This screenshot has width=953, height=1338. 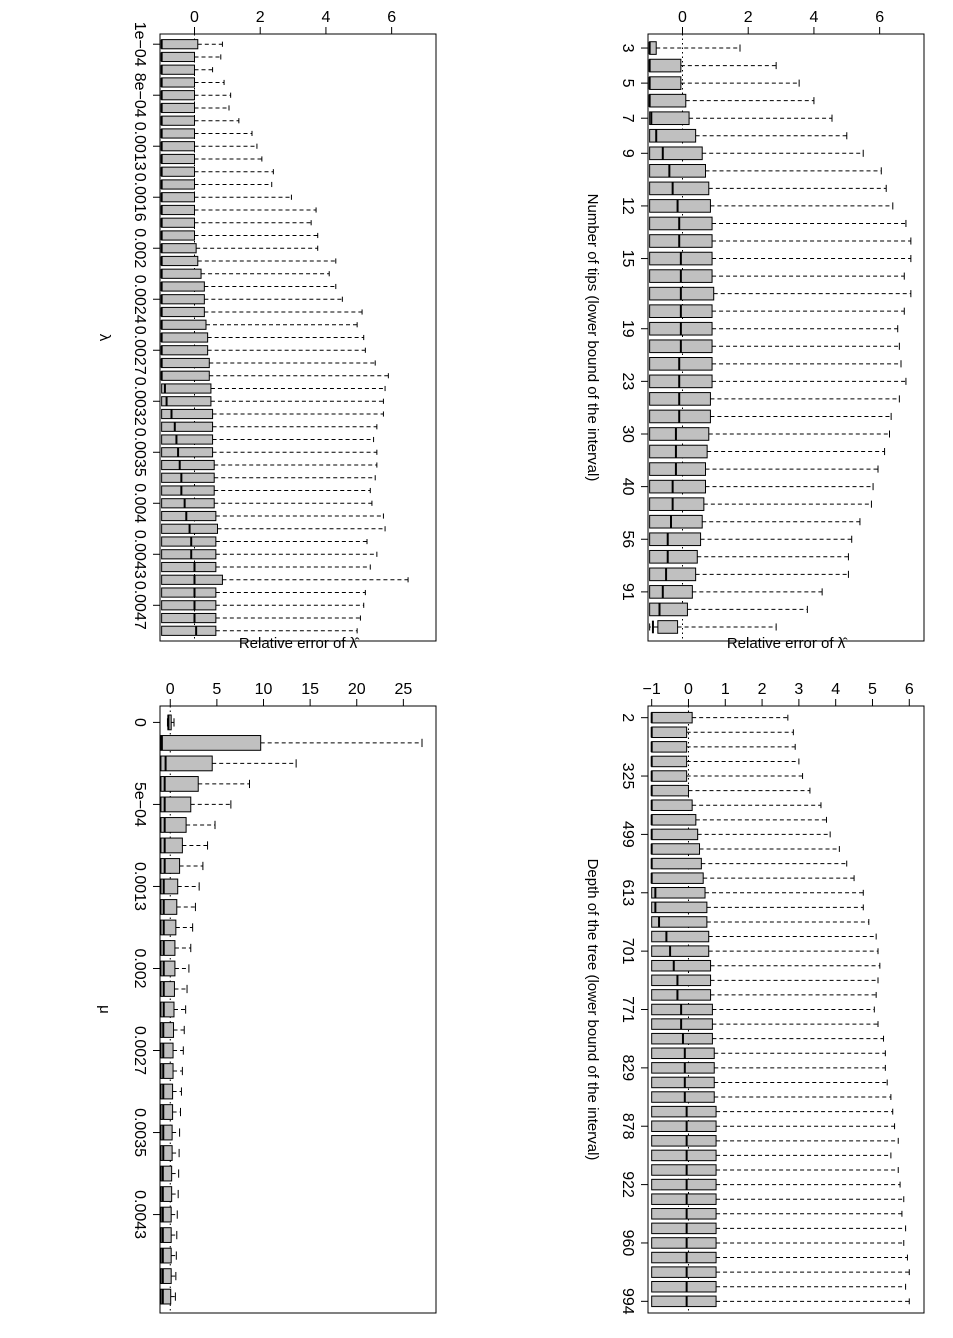 I want to click on x-tick-label: 994, so click(x=627, y=1301).